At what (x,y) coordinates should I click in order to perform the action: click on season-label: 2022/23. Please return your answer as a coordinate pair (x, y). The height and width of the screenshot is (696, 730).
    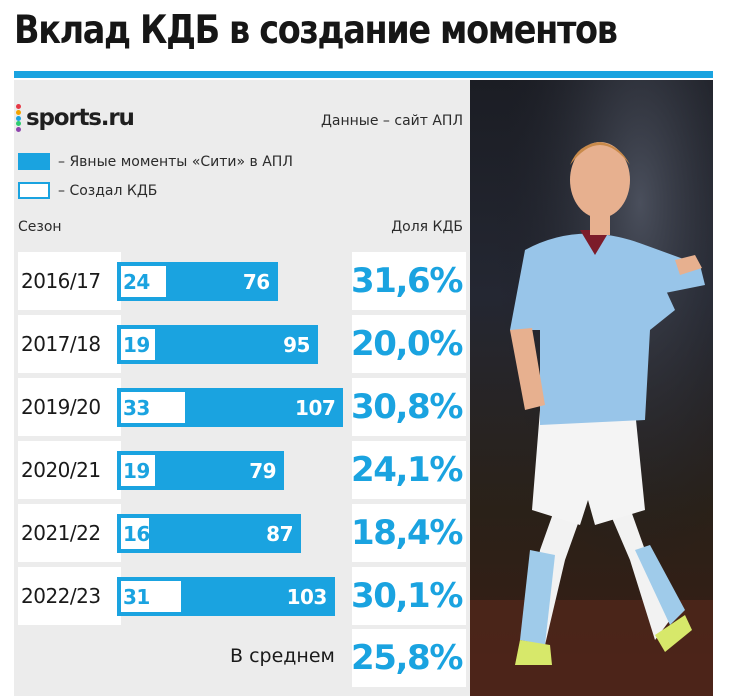
    Looking at the image, I should click on (69, 596).